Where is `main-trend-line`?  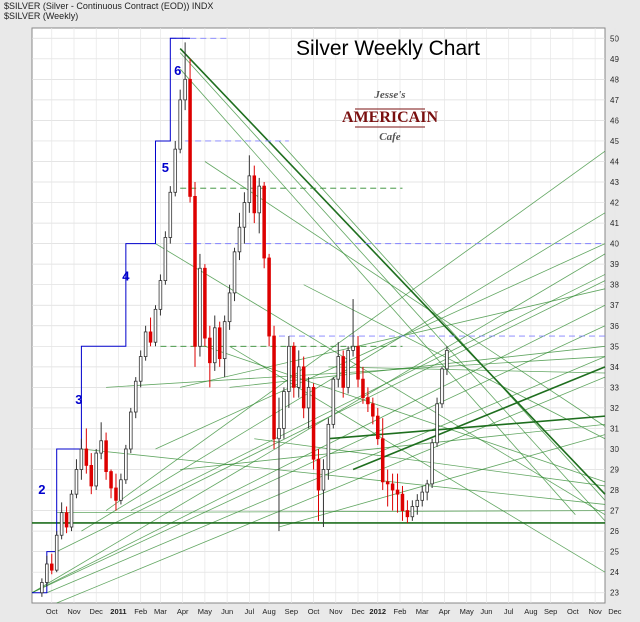
main-trend-line is located at coordinates (479, 418).